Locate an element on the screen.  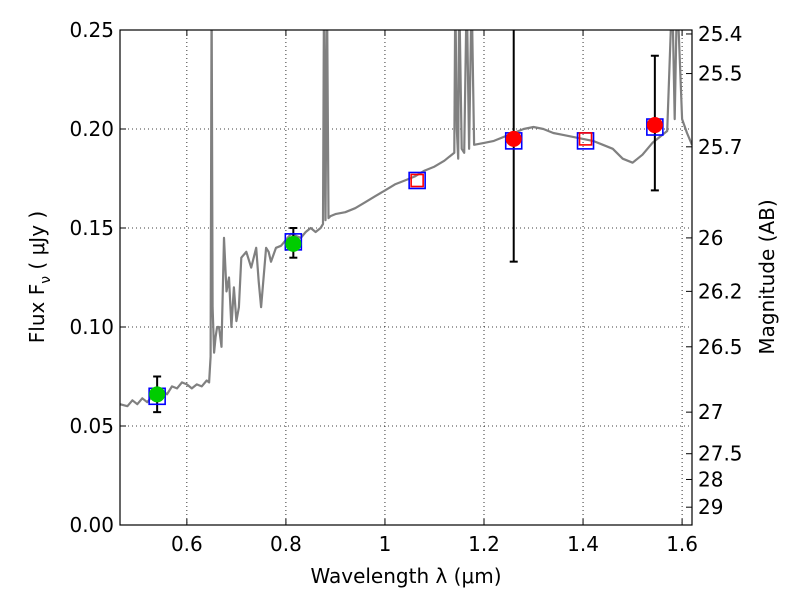
y2-tick-label: 27 is located at coordinates (710, 412).